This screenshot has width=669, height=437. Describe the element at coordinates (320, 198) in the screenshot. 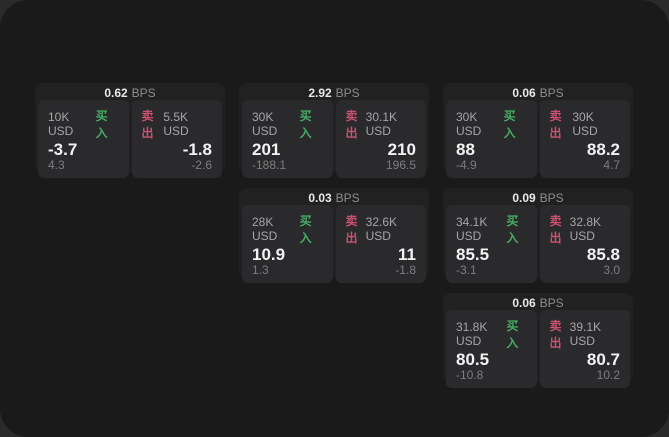

I see `bps-value: 0.03` at that location.